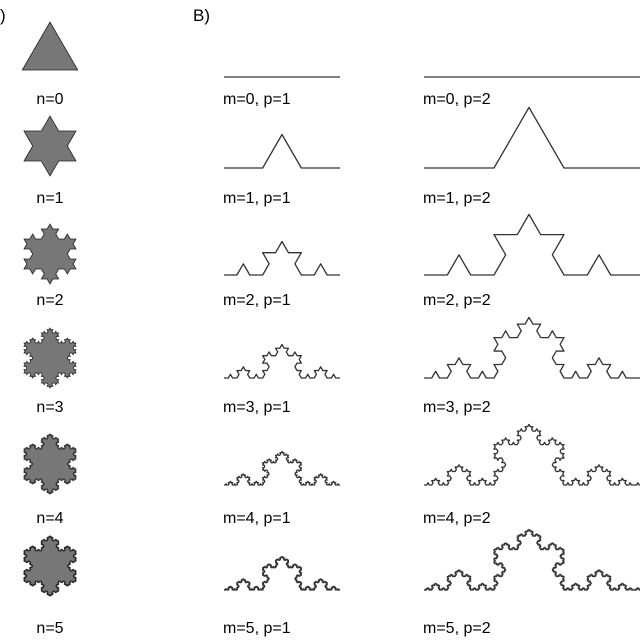 This screenshot has width=640, height=640. I want to click on panel-label-b: B), so click(201, 15).